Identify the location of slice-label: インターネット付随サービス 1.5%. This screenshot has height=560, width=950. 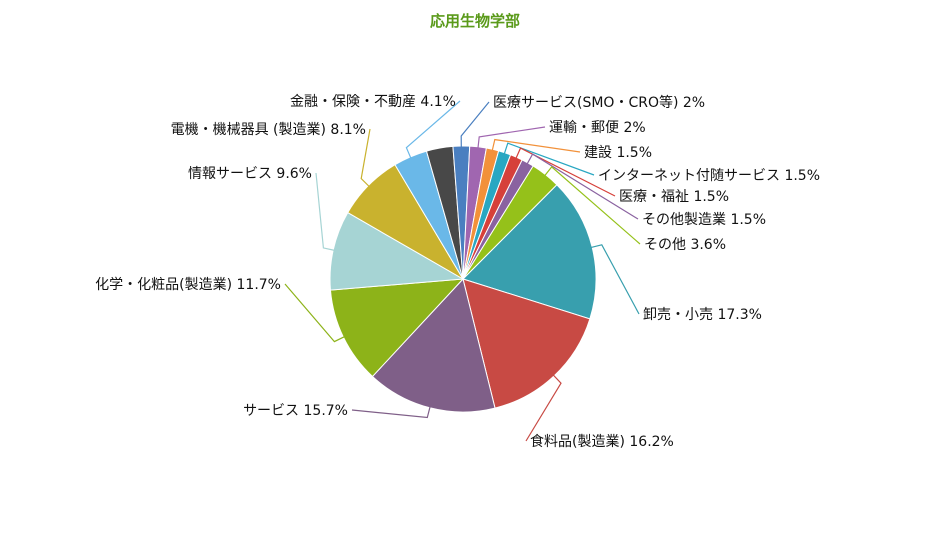
(709, 176).